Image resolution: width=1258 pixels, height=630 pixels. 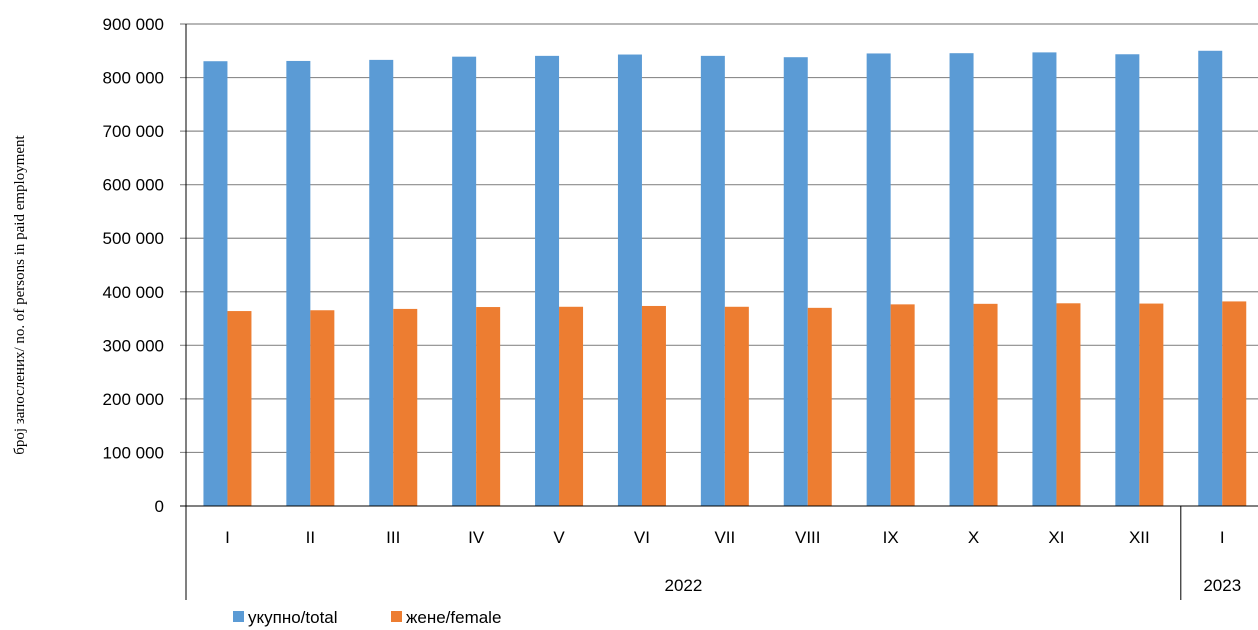 I want to click on x-tick-label: VII, so click(x=724, y=537).